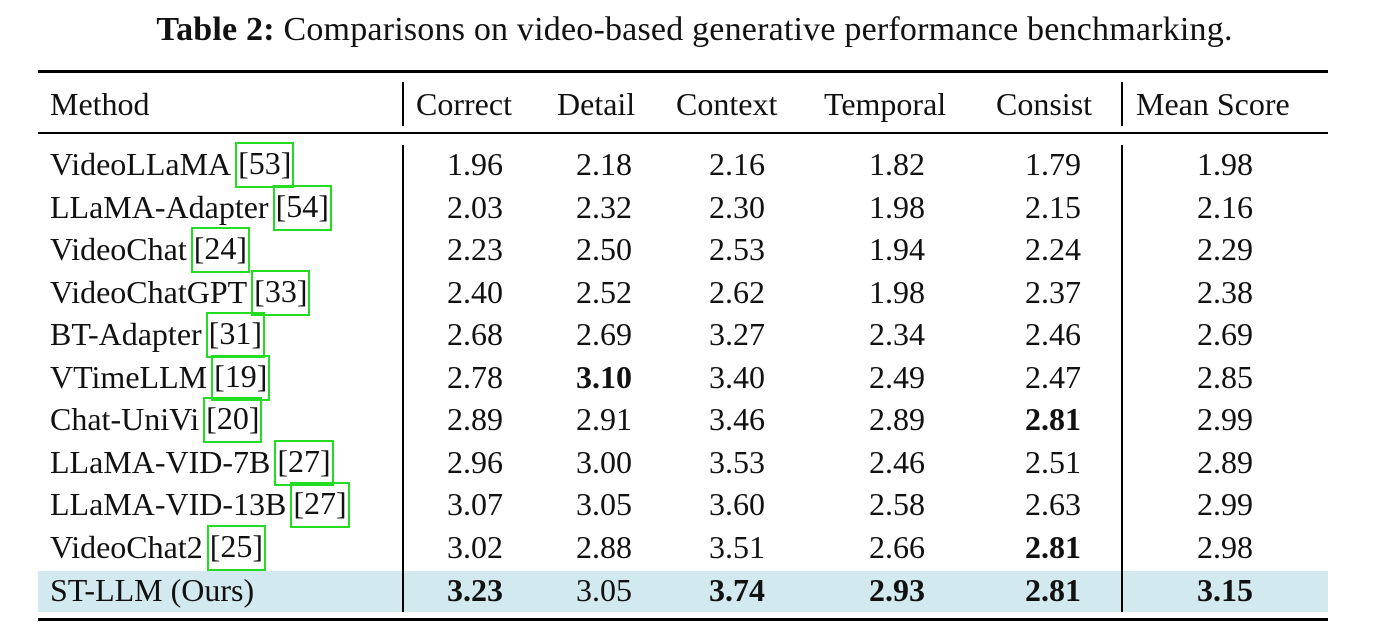  I want to click on correct-value: 2.40, so click(475, 292).